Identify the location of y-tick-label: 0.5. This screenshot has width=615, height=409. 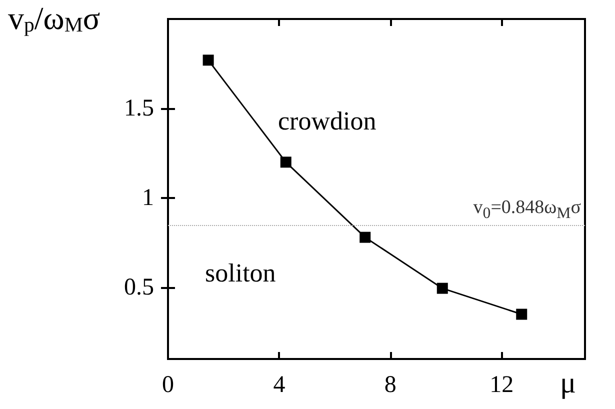
(139, 287).